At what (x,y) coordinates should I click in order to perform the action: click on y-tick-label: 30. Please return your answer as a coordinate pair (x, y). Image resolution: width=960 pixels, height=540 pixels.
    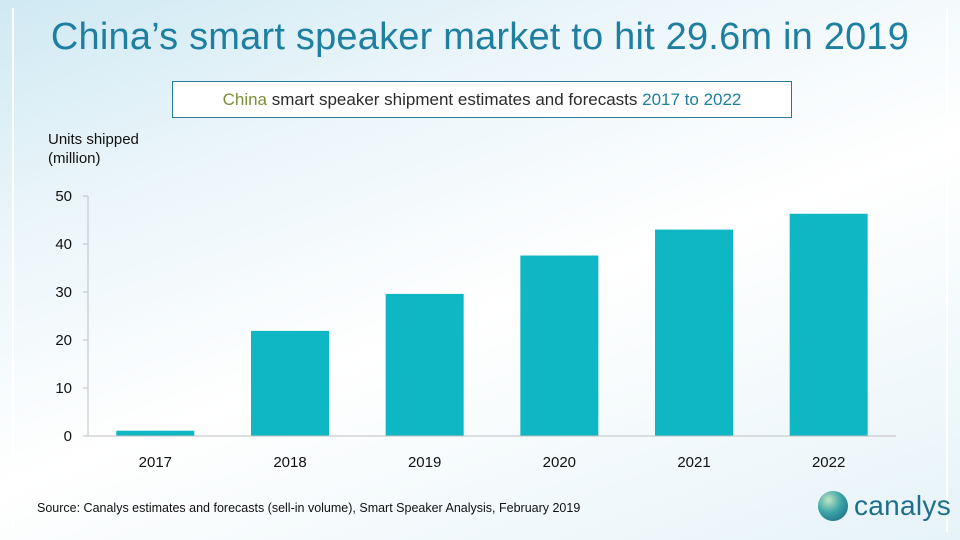
    Looking at the image, I should click on (63, 292).